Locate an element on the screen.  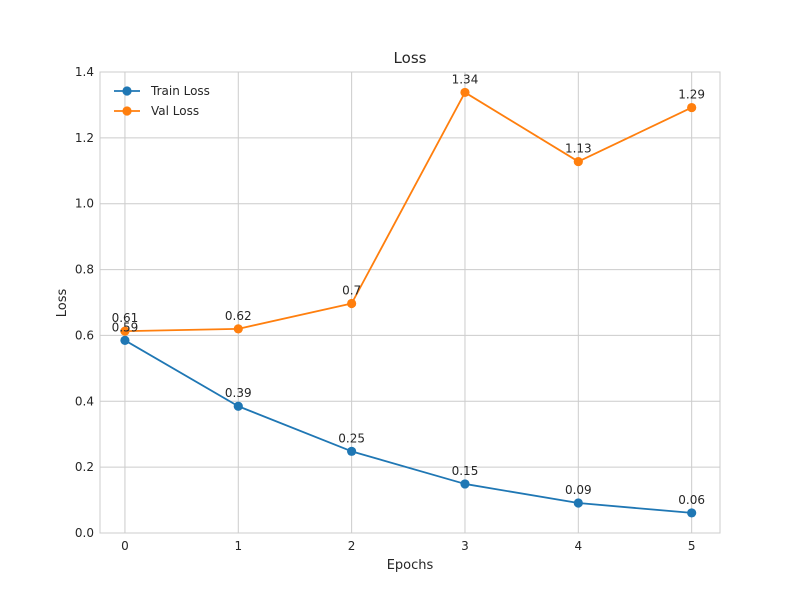
train-loss-data-label: 0.59 is located at coordinates (125, 327).